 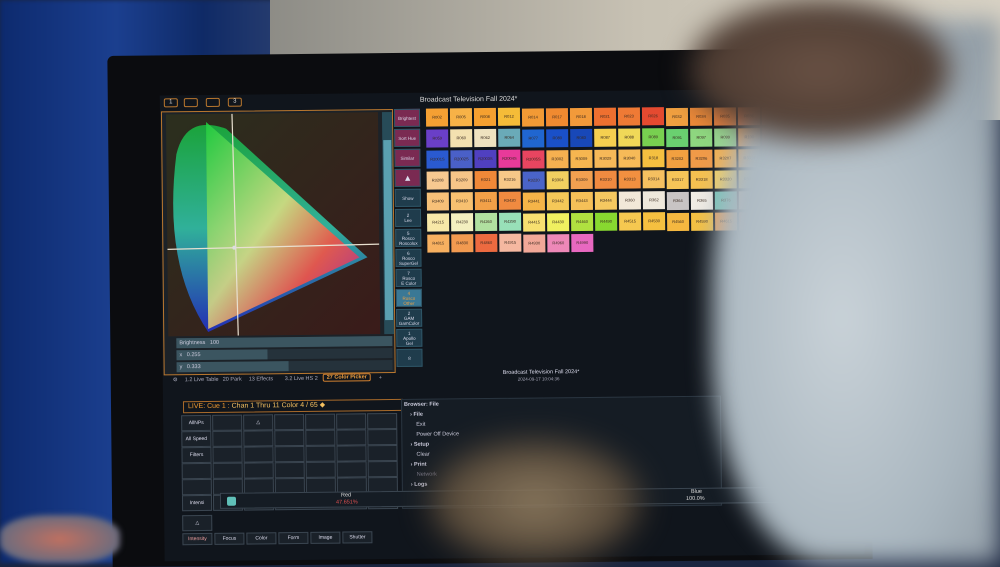 What do you see at coordinates (357, 537) in the screenshot?
I see `category-shutter: Shutter` at bounding box center [357, 537].